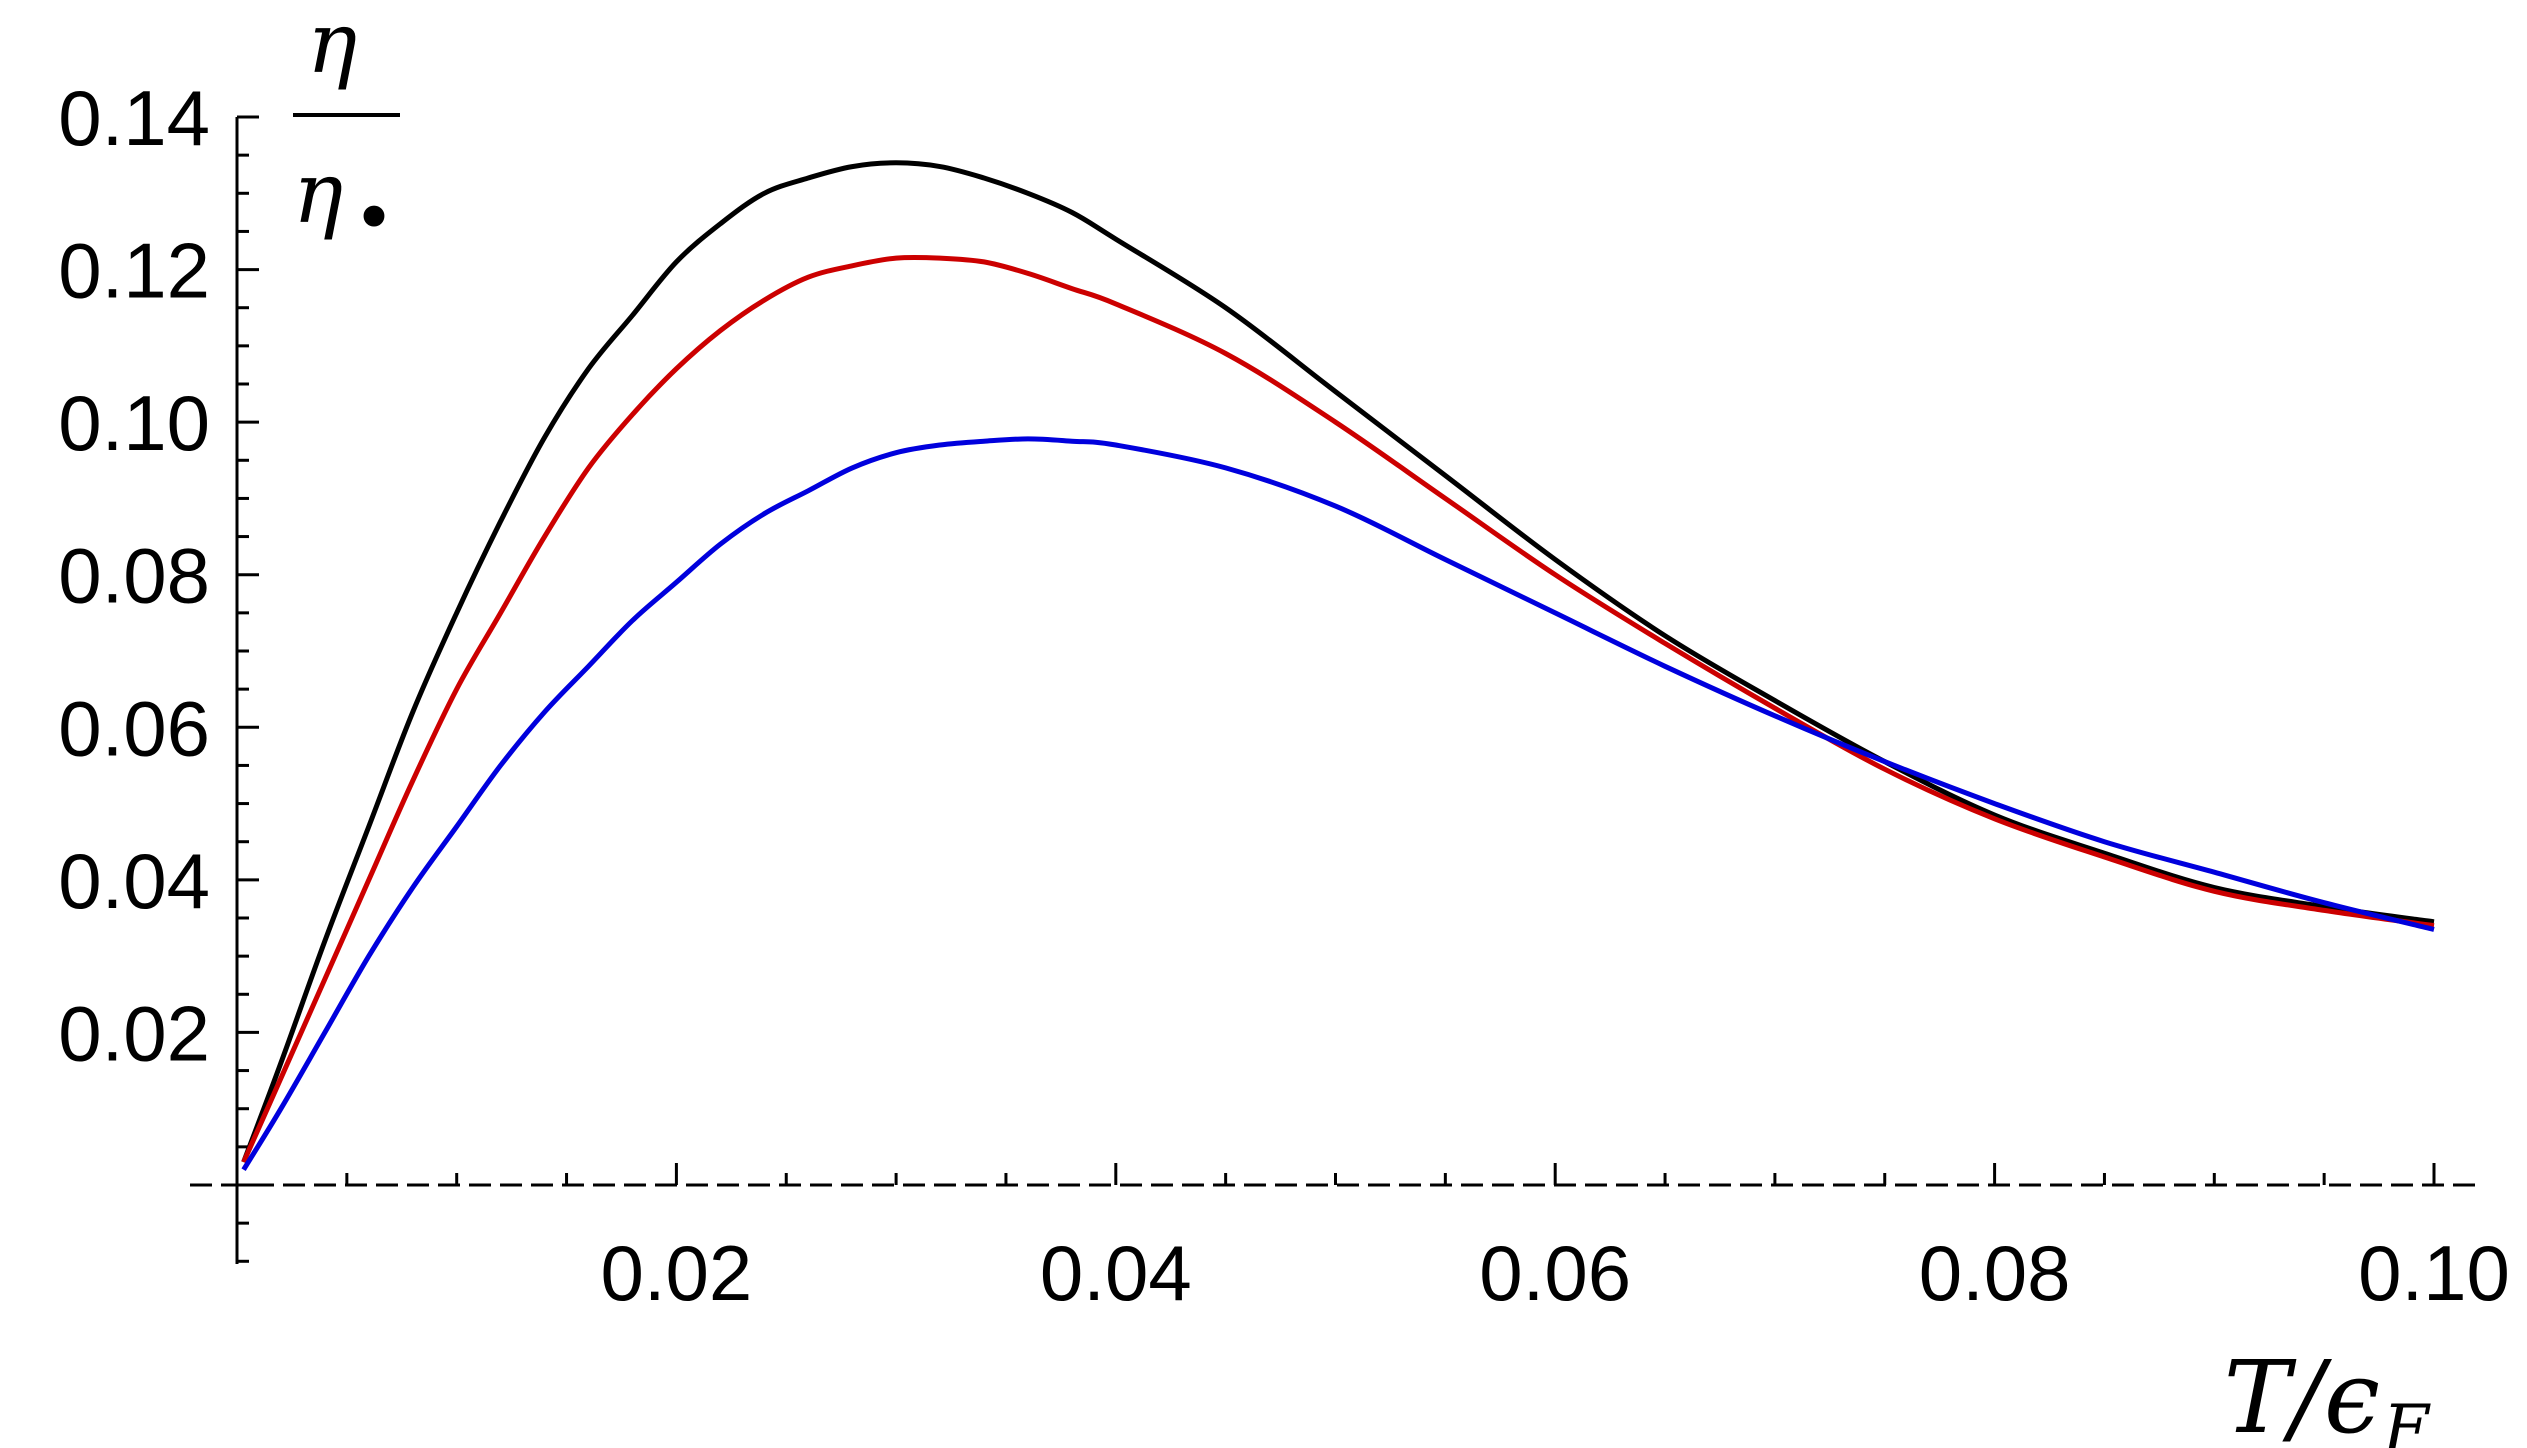  What do you see at coordinates (346, 130) in the screenshot?
I see `y-axis-label: η η •` at bounding box center [346, 130].